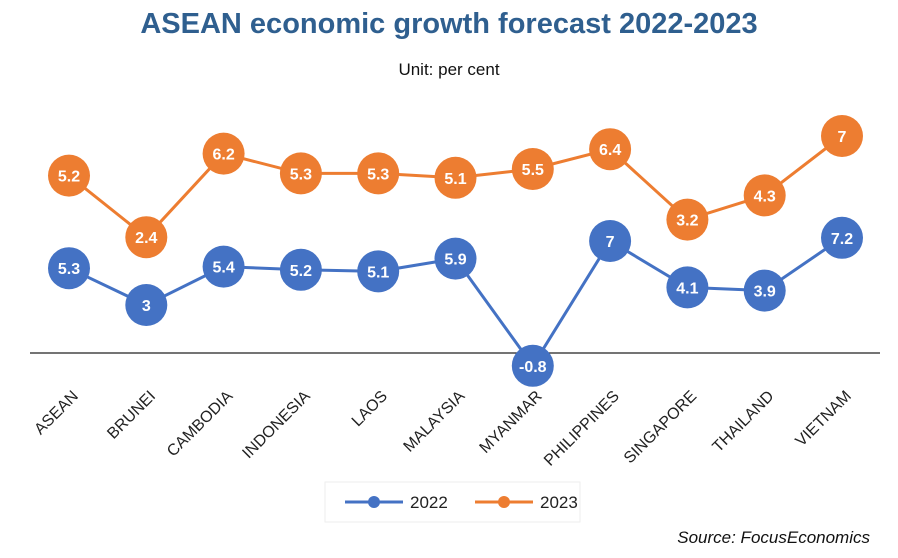  I want to click on source-note: Source: FocusEconomics, so click(773, 537).